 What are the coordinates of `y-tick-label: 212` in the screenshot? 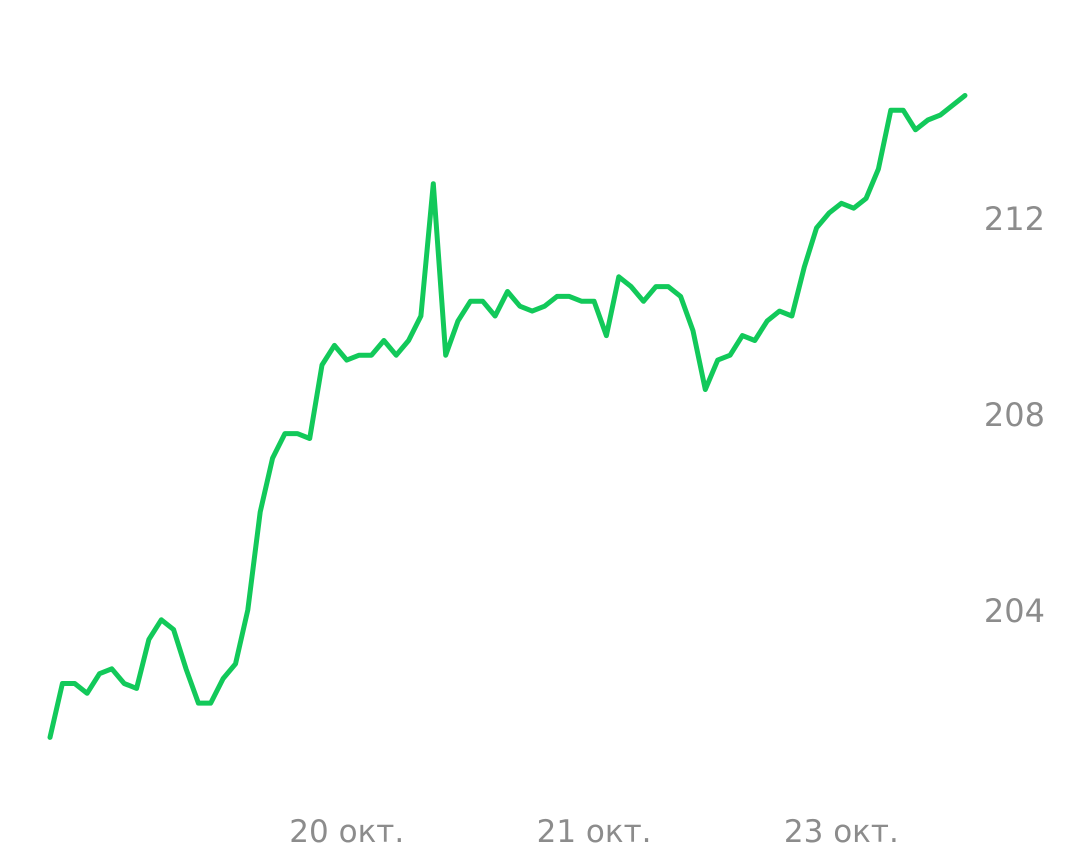 It's located at (1014, 219).